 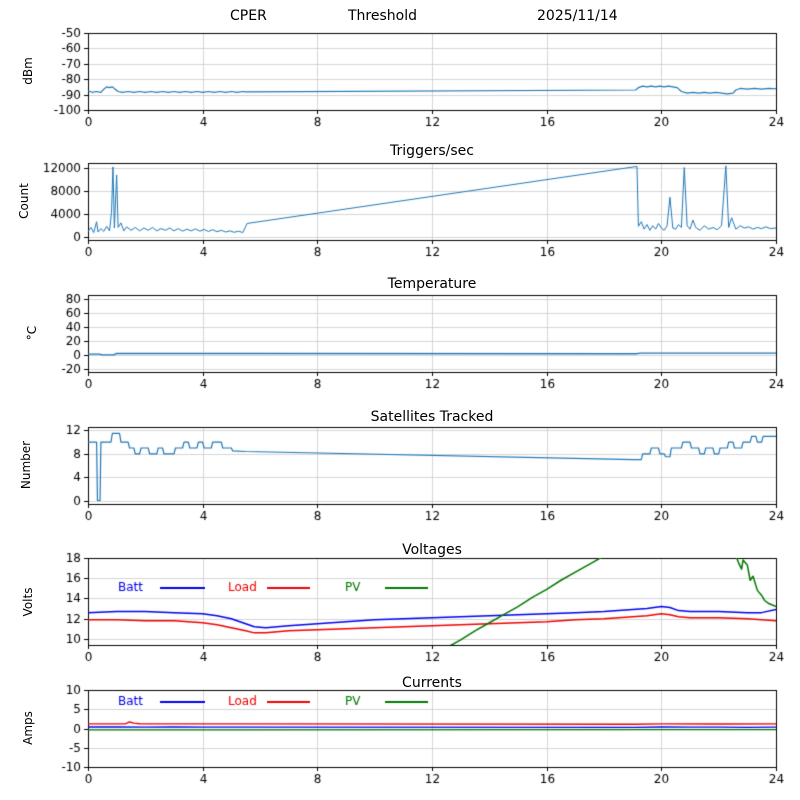 What do you see at coordinates (28, 728) in the screenshot?
I see `ylabel-currents: Amps` at bounding box center [28, 728].